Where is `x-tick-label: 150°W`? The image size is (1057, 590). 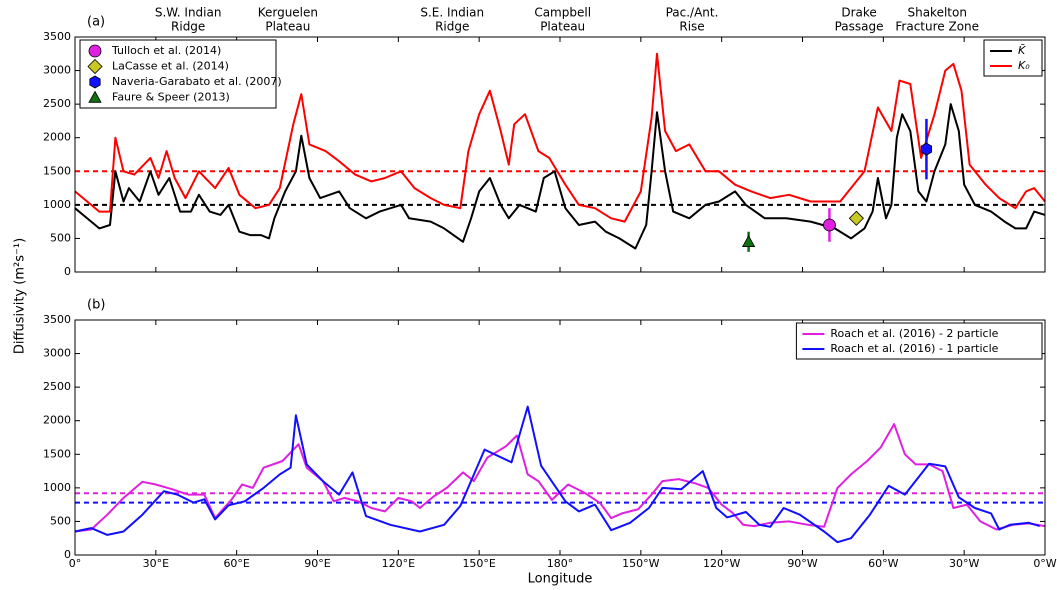 x-tick-label: 150°W is located at coordinates (640, 563).